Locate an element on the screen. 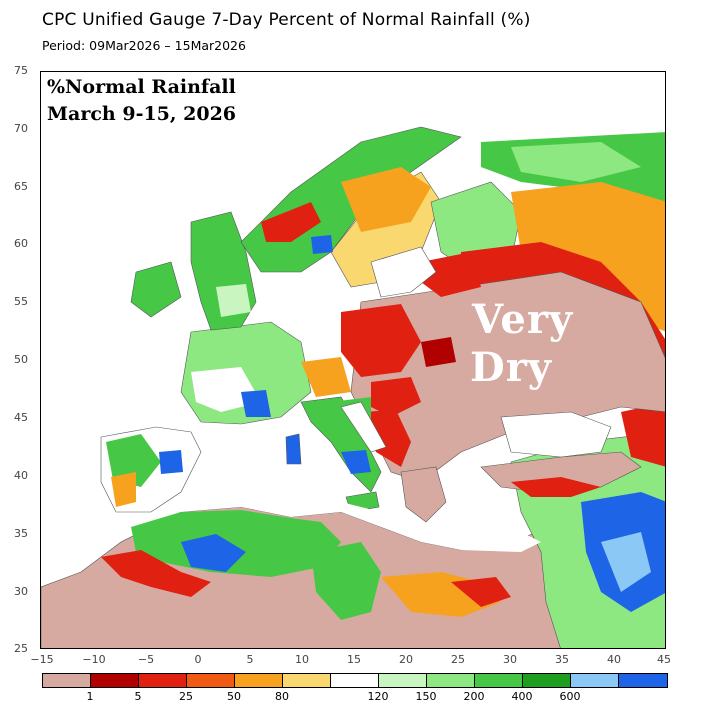 This screenshot has height=708, width=708. black-sea is located at coordinates (556, 434).